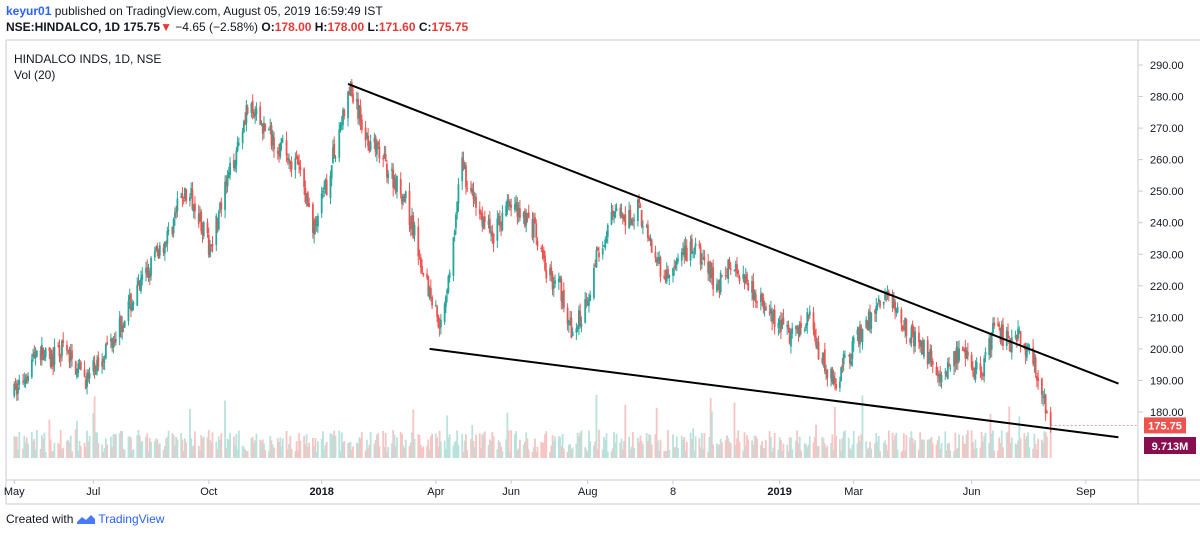 The width and height of the screenshot is (1200, 536). Describe the element at coordinates (131, 519) in the screenshot. I see `tradingview-link: TradingView` at that location.